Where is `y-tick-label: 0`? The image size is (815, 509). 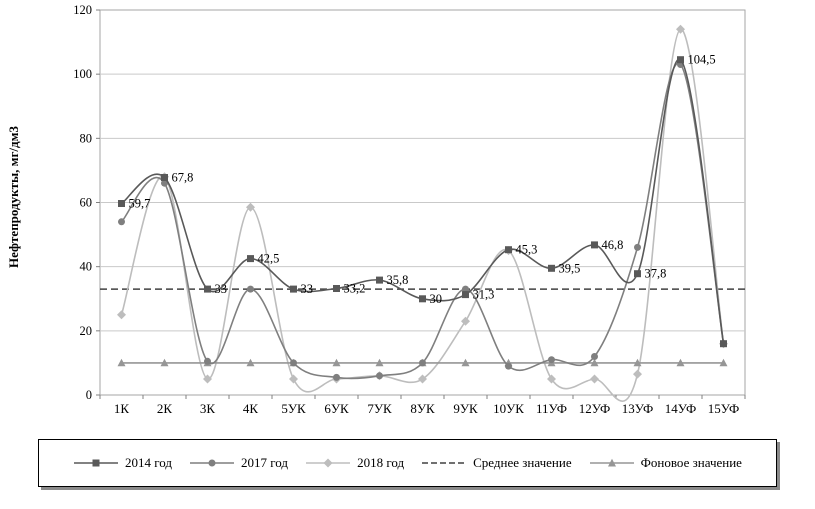 y-tick-label: 0 is located at coordinates (89, 395).